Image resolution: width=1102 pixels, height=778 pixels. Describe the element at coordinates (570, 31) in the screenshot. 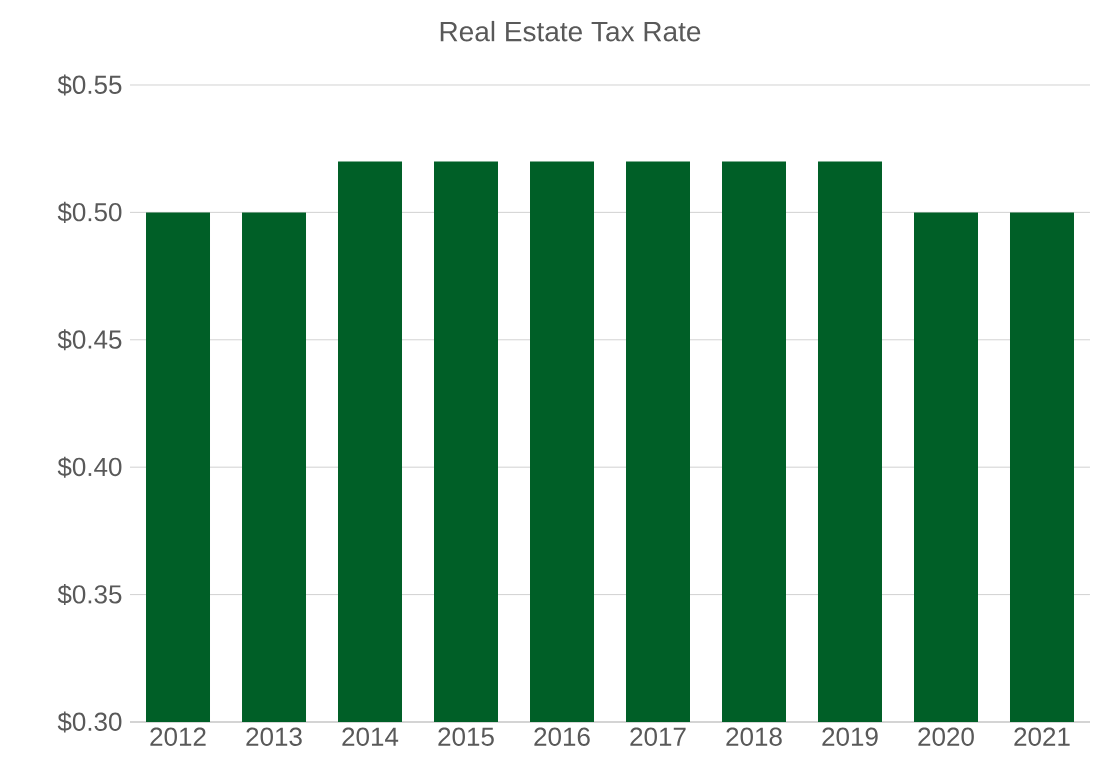

I see `chart-title: Real Estate Tax Rate` at that location.